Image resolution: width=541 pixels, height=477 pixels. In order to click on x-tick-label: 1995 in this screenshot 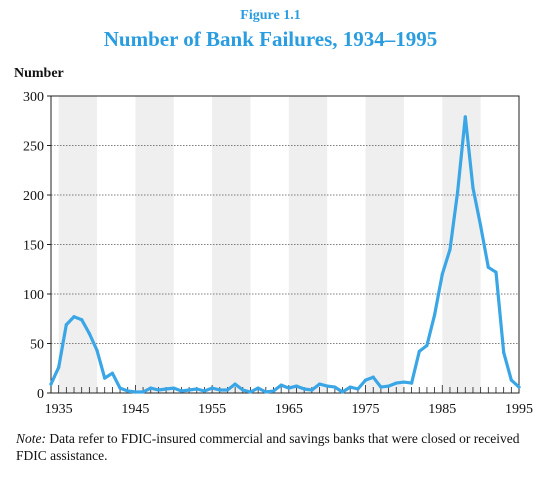, I will do `click(519, 409)`.